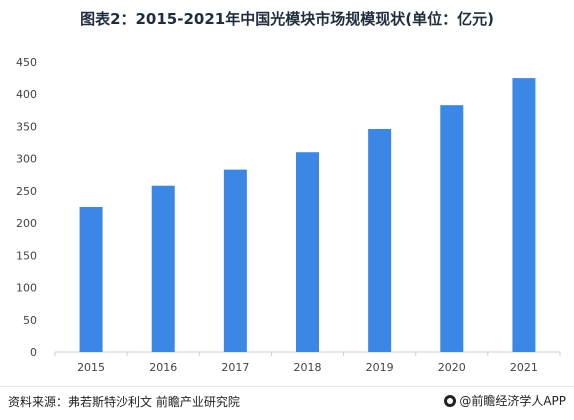 This screenshot has width=574, height=420. I want to click on y-tick-label: 150, so click(26, 255).